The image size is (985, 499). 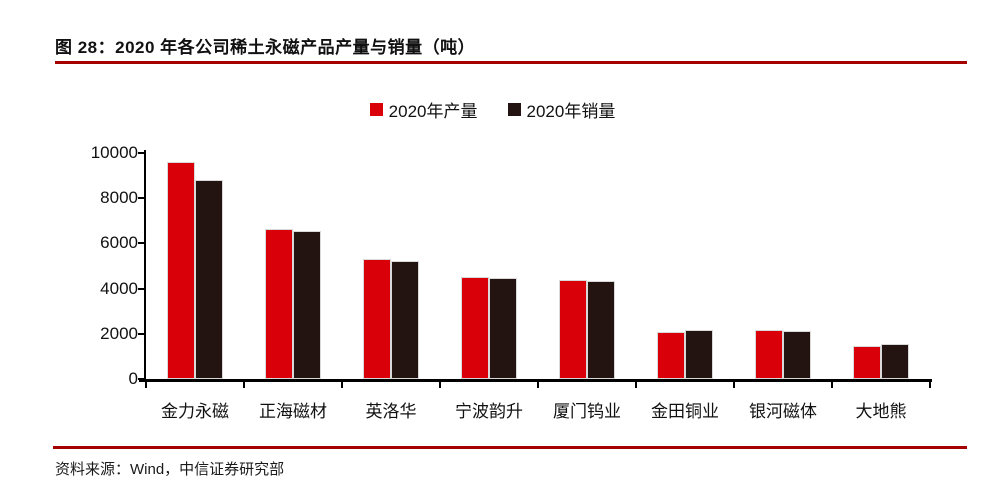 What do you see at coordinates (783, 411) in the screenshot?
I see `x-axis-category-label: 银河磁体` at bounding box center [783, 411].